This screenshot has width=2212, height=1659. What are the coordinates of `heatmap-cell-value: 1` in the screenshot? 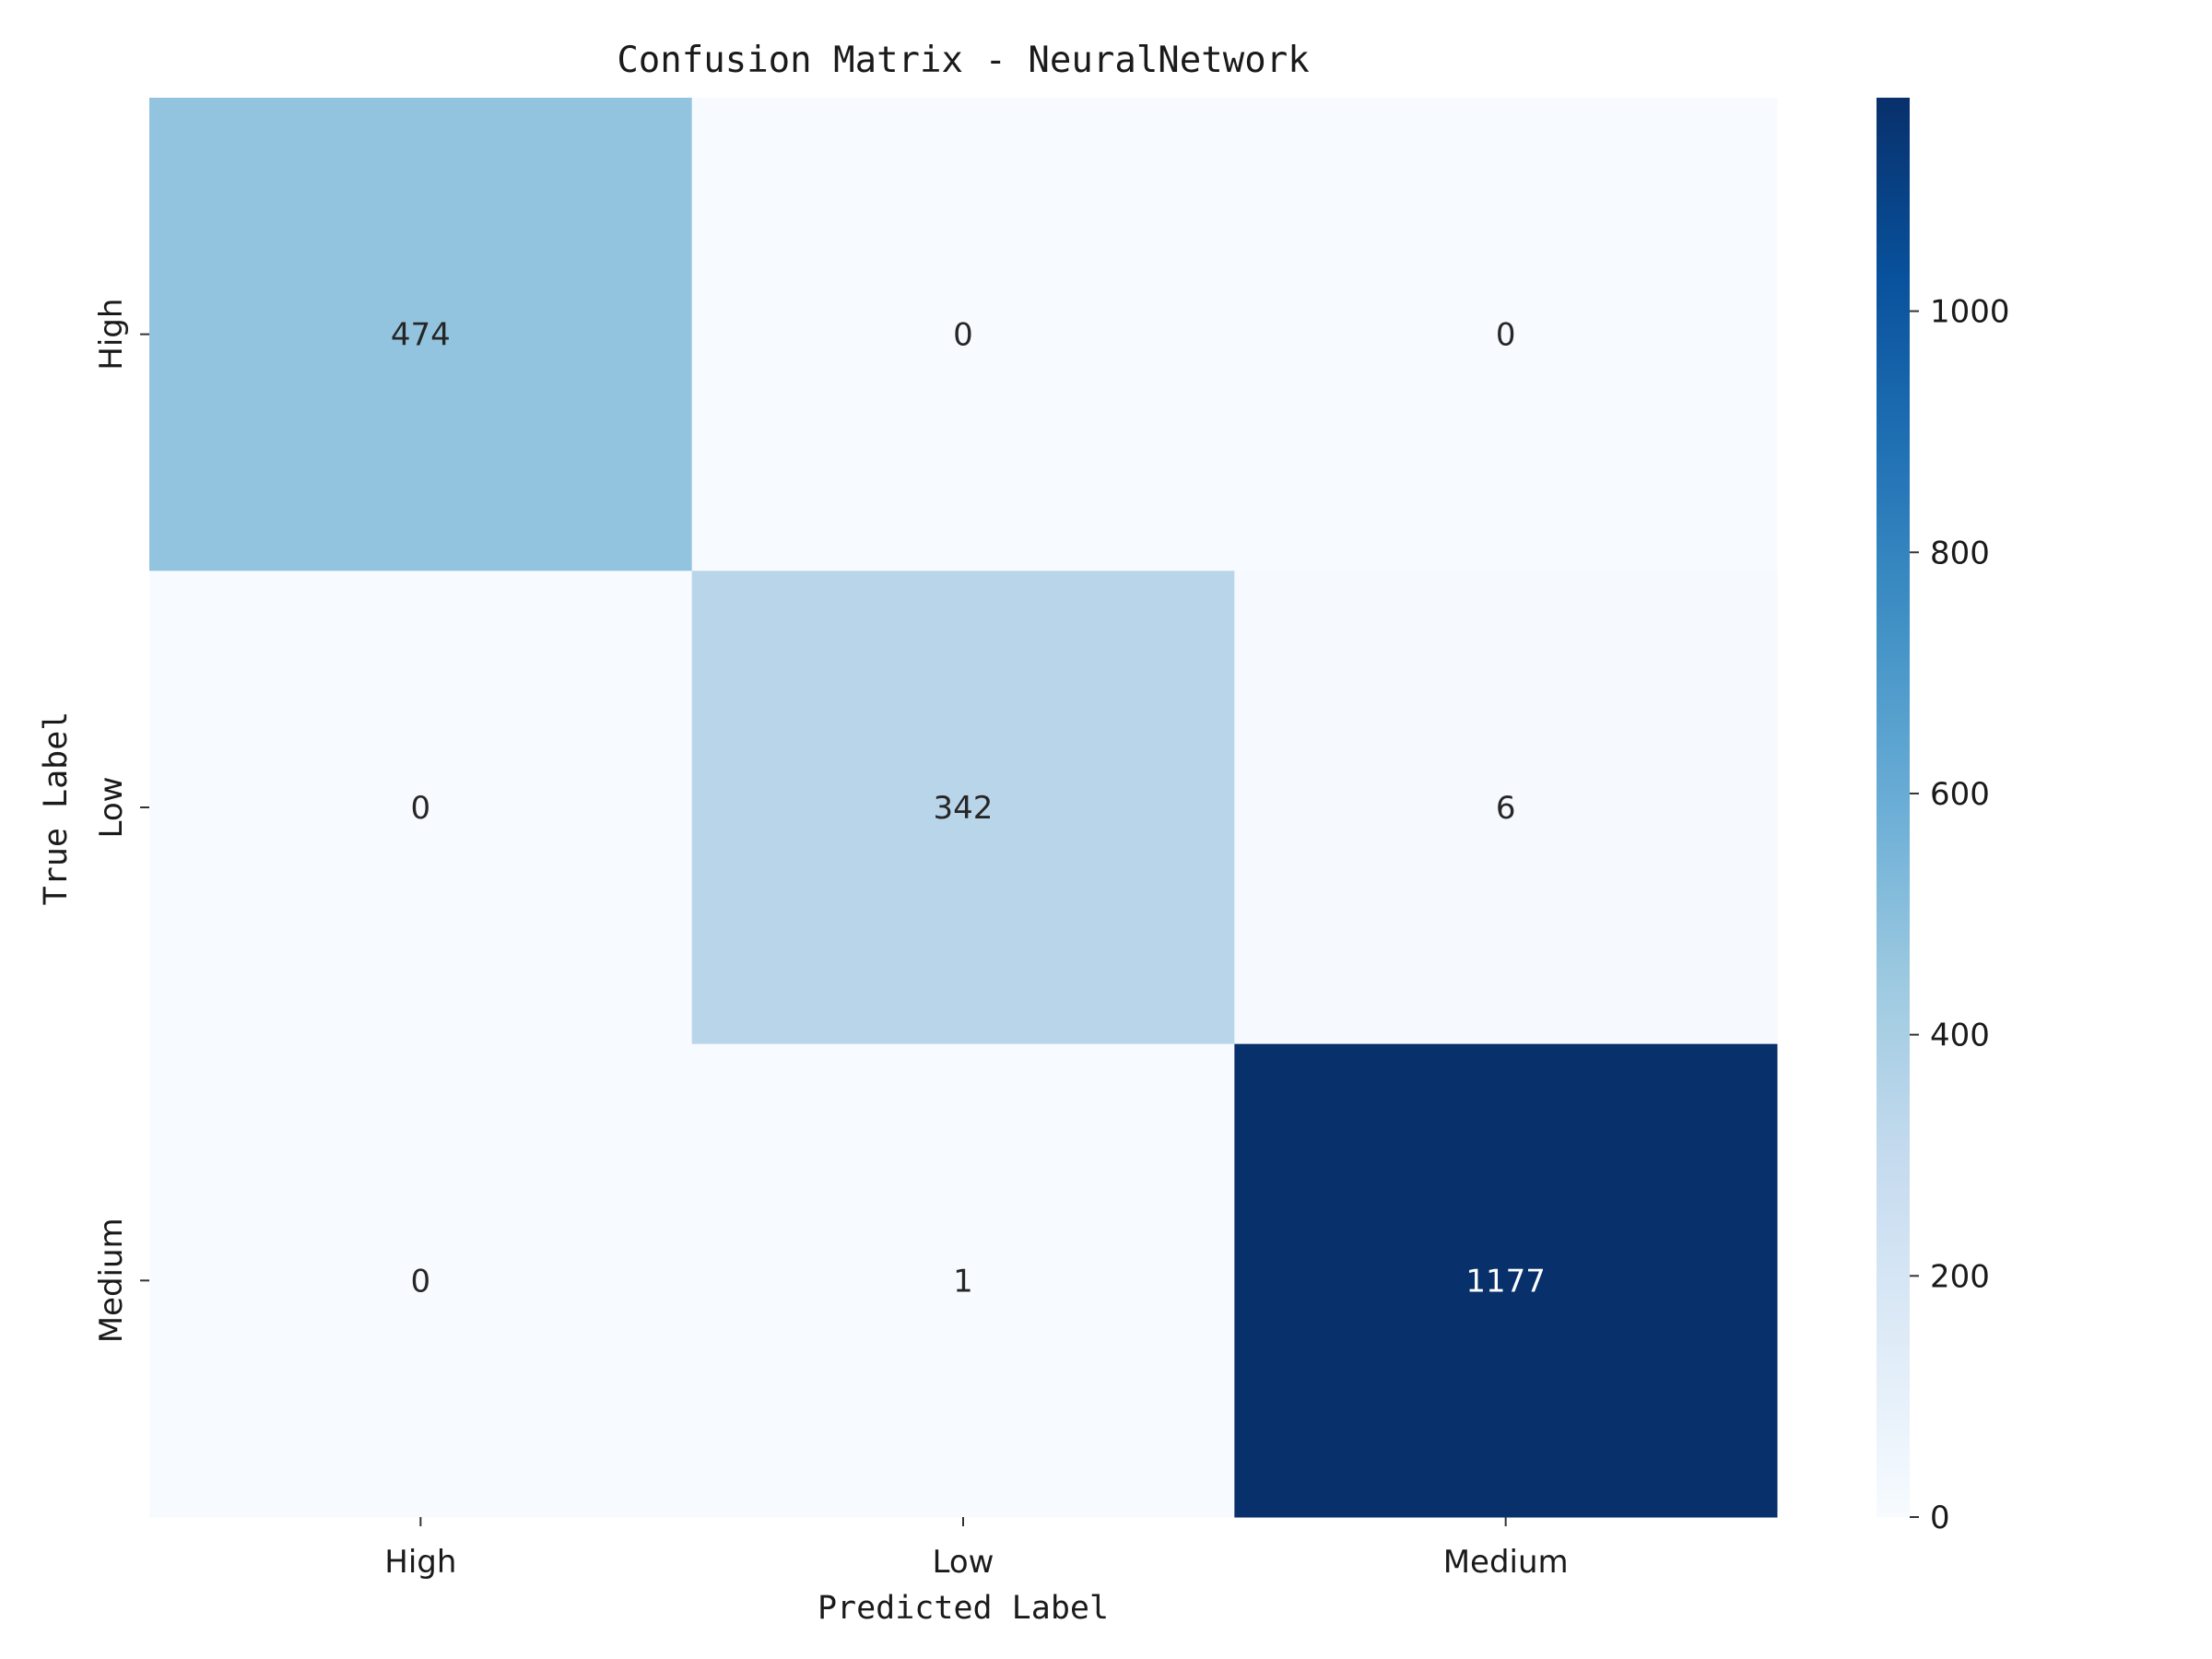 It's located at (963, 1281).